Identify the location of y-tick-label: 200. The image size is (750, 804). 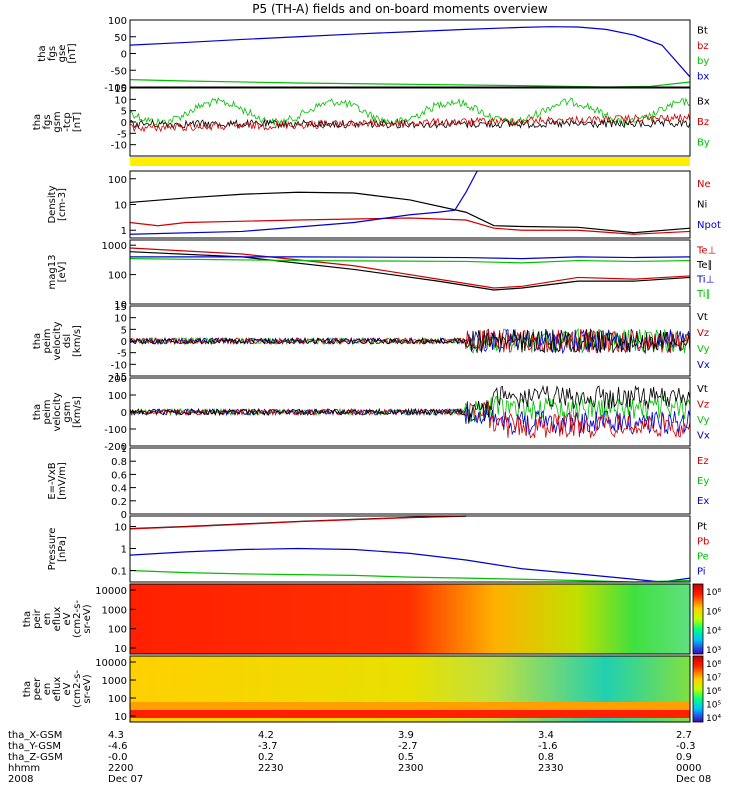
(117, 379).